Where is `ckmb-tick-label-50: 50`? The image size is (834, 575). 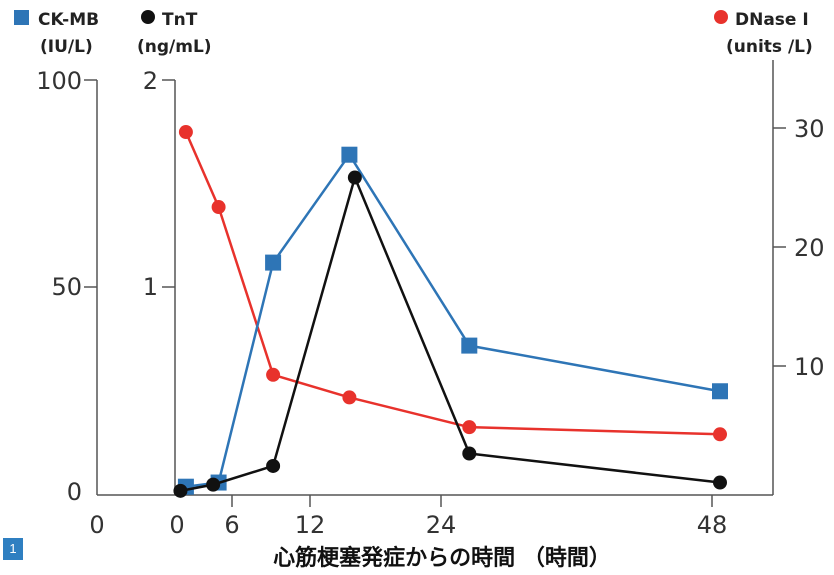
ckmb-tick-label-50: 50 is located at coordinates (66, 287).